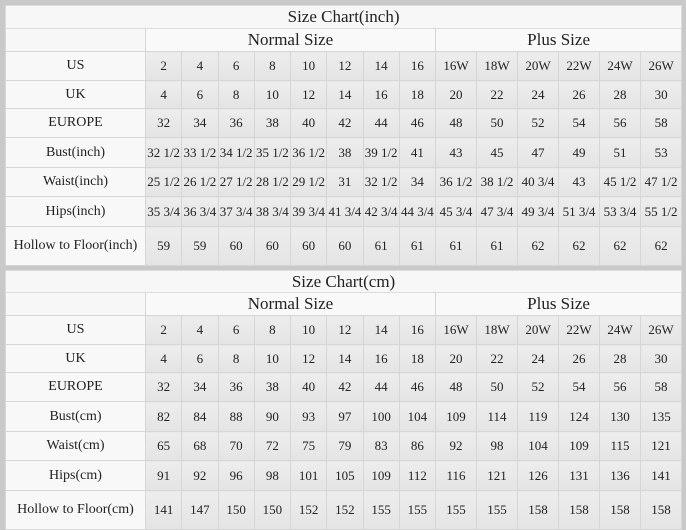 The height and width of the screenshot is (530, 686). I want to click on table-cell: 40, so click(308, 387).